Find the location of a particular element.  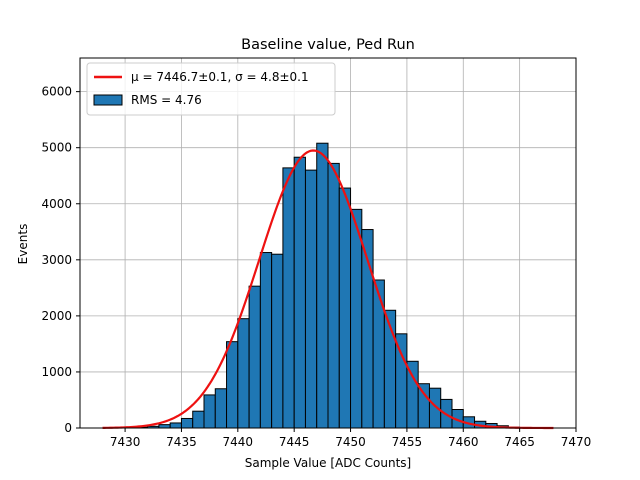

x-tick-label: 7460 is located at coordinates (463, 442).